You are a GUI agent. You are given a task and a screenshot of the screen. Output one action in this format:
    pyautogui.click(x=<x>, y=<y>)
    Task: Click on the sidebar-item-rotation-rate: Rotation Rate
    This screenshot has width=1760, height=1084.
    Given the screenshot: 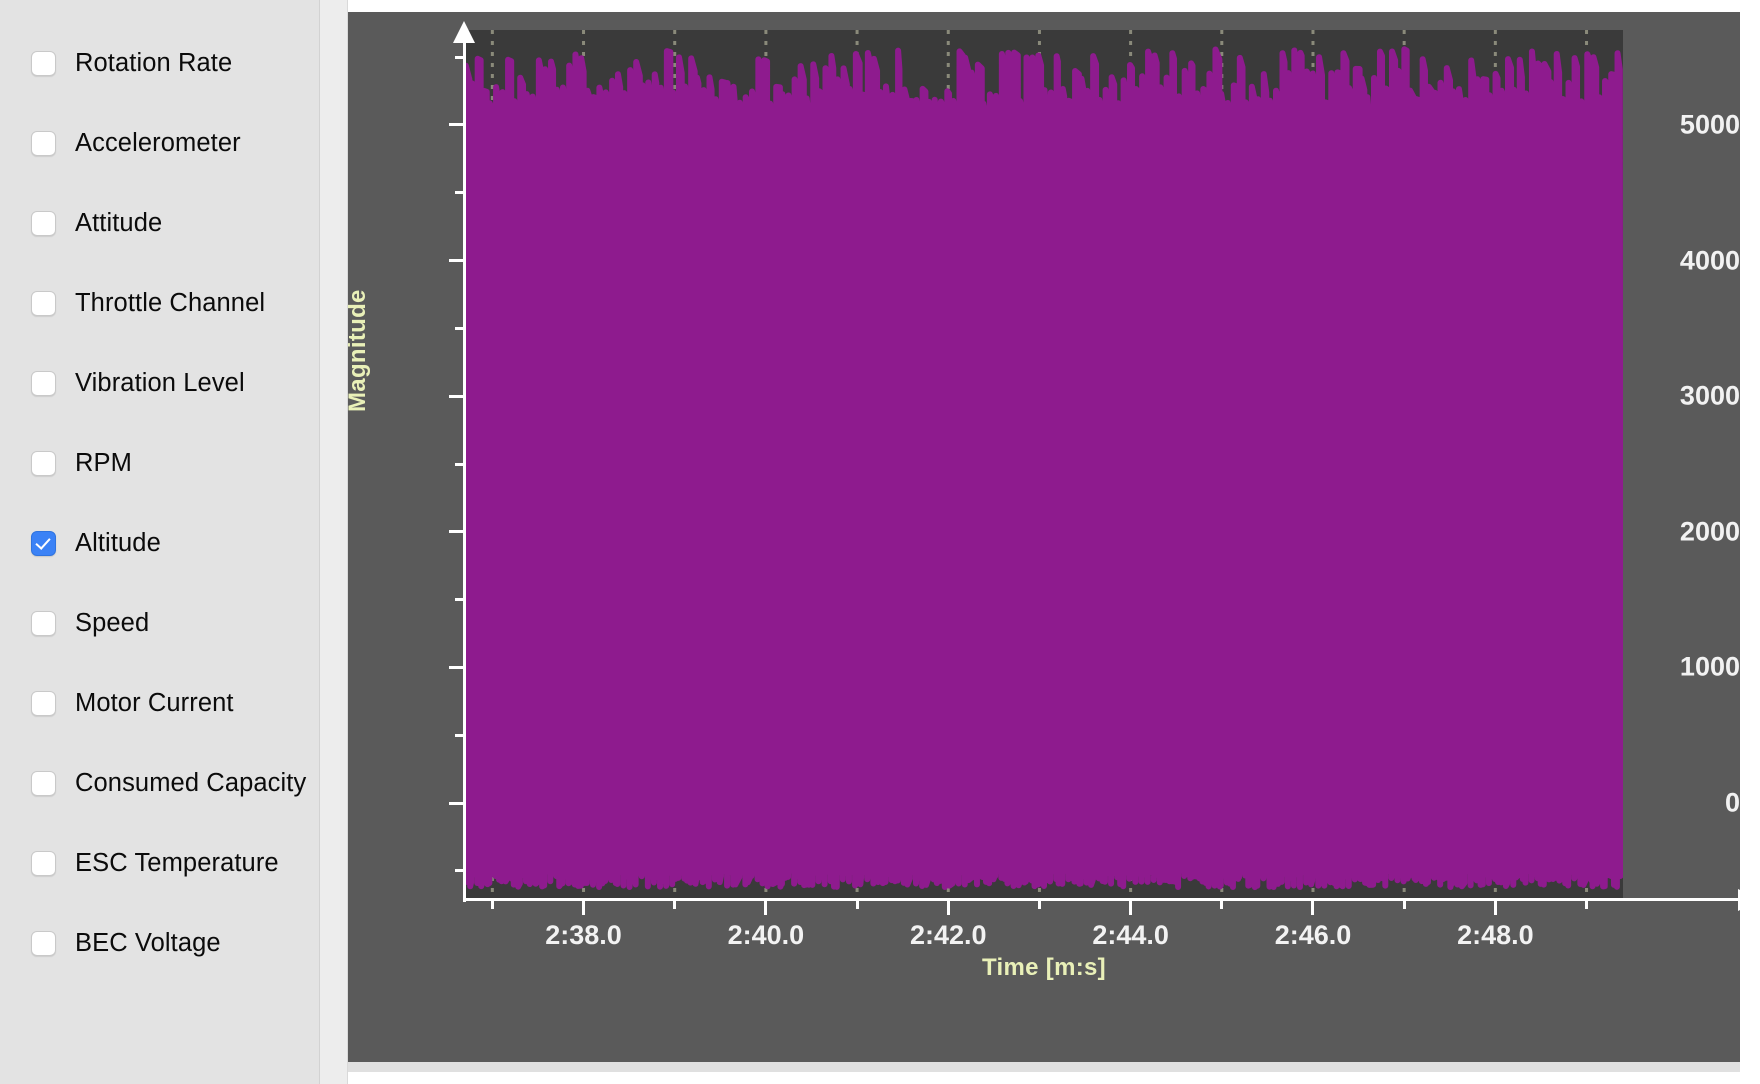 What is the action you would take?
    pyautogui.click(x=160, y=63)
    